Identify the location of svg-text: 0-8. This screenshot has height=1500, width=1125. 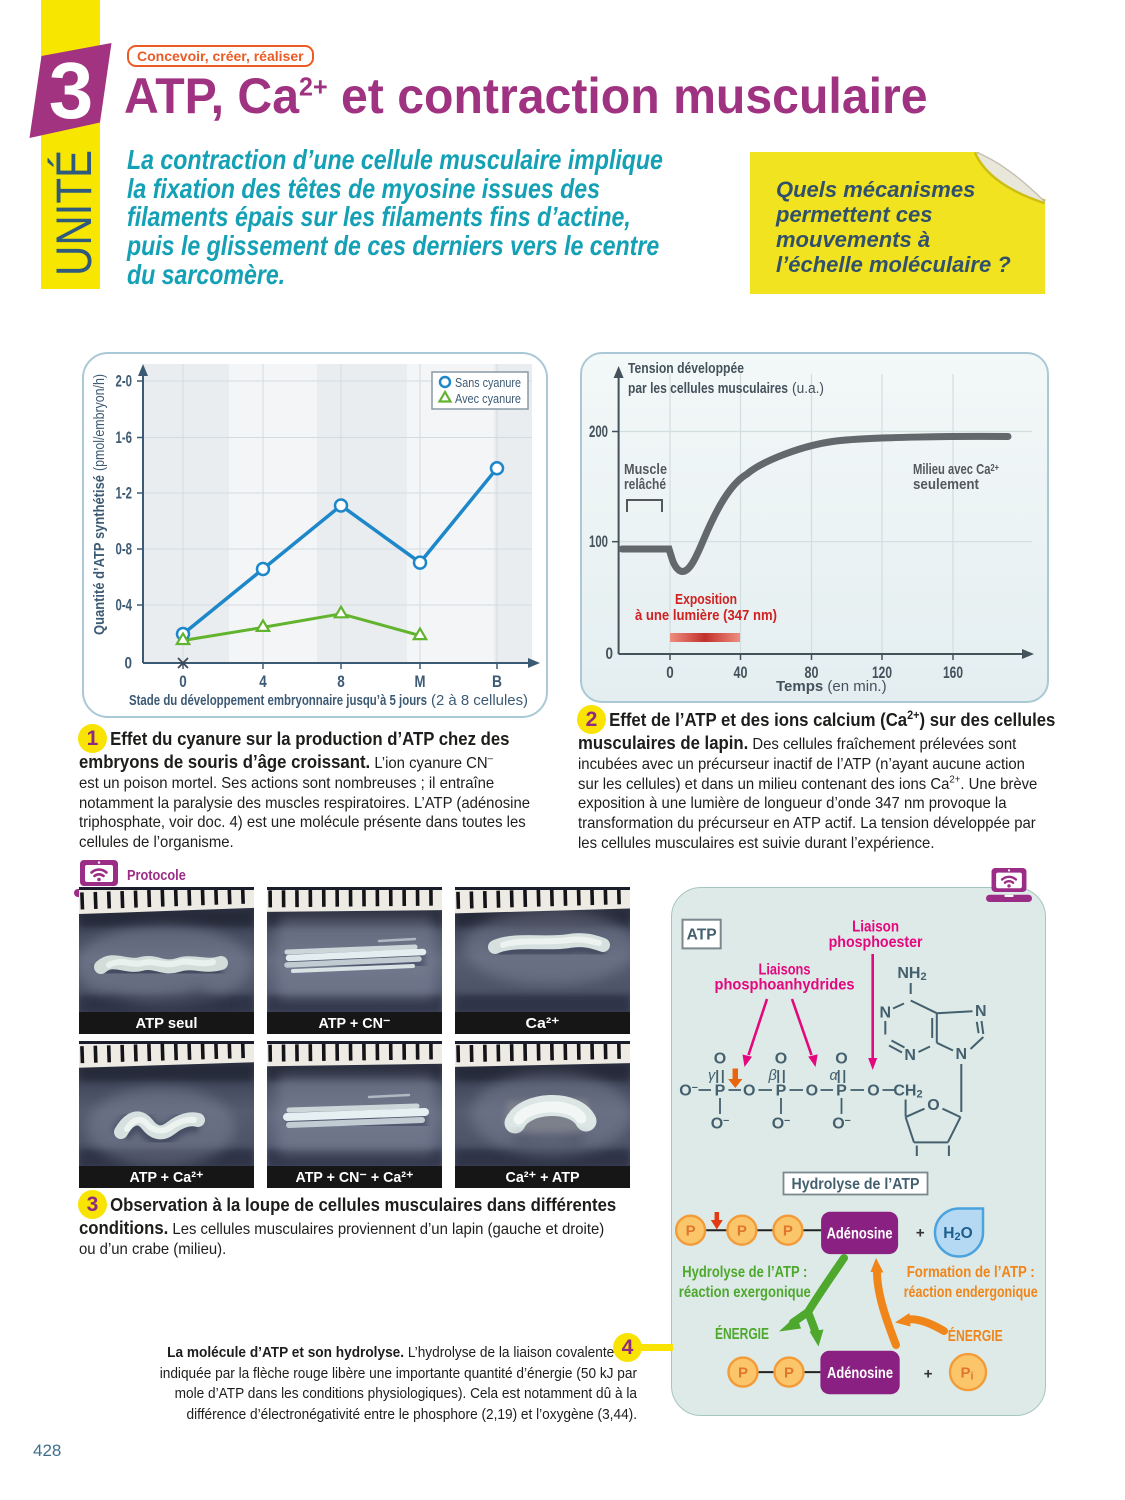
(124, 550).